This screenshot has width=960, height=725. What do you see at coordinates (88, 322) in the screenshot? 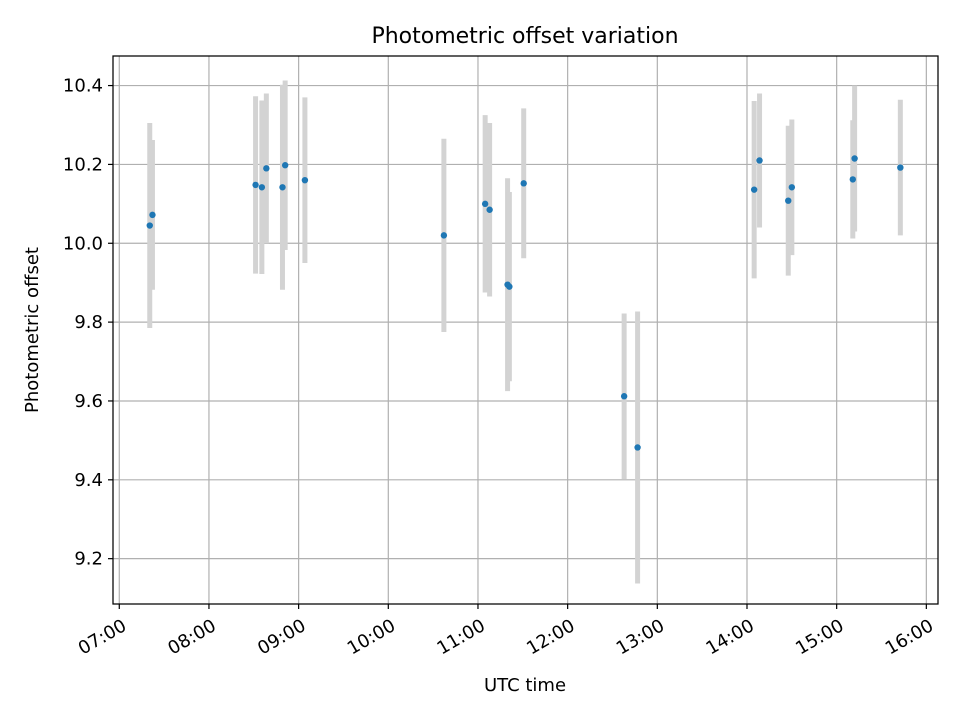
I see `y-tick-label: 9.8` at bounding box center [88, 322].